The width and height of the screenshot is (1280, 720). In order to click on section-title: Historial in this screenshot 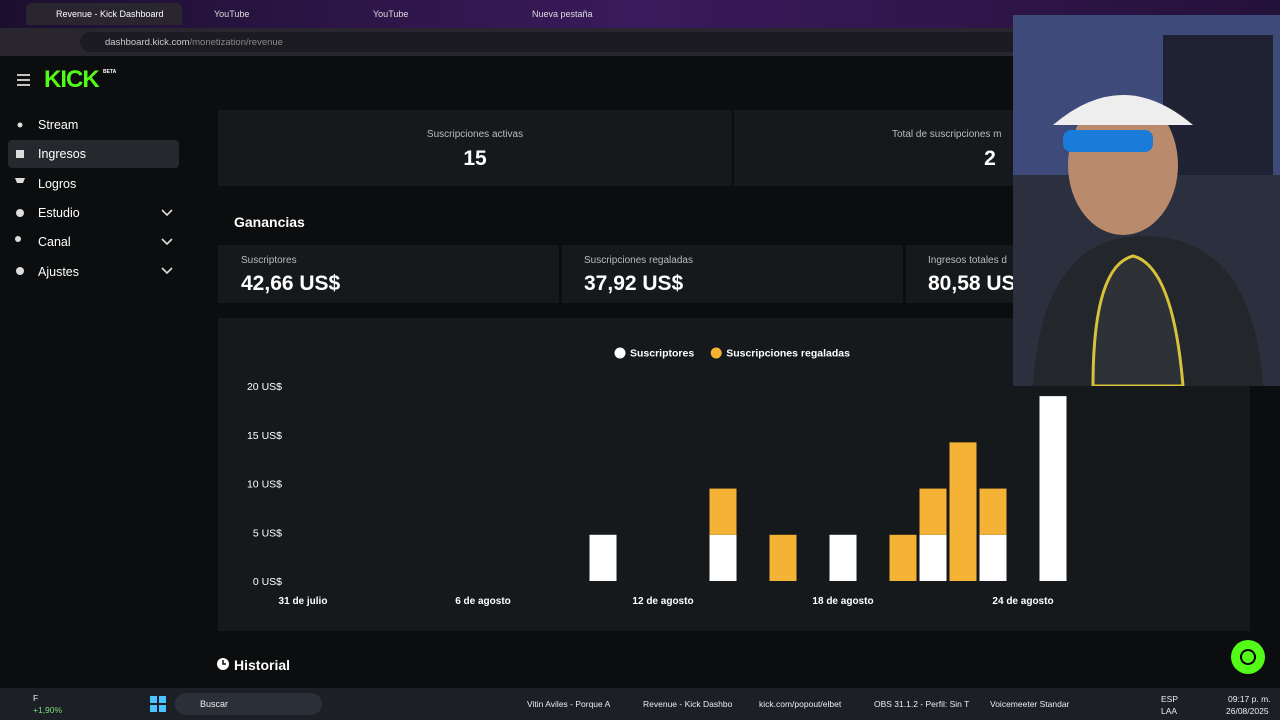, I will do `click(262, 665)`.